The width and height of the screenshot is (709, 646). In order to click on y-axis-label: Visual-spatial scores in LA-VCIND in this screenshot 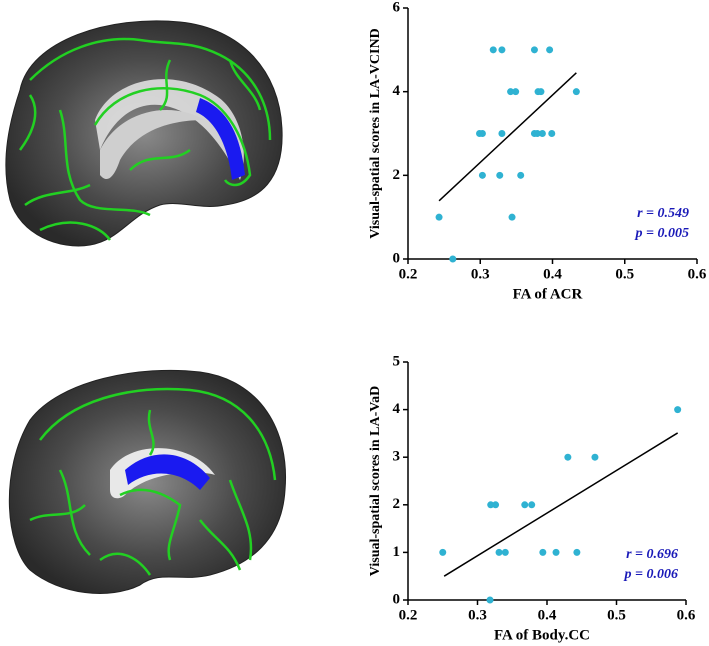, I will do `click(375, 133)`.